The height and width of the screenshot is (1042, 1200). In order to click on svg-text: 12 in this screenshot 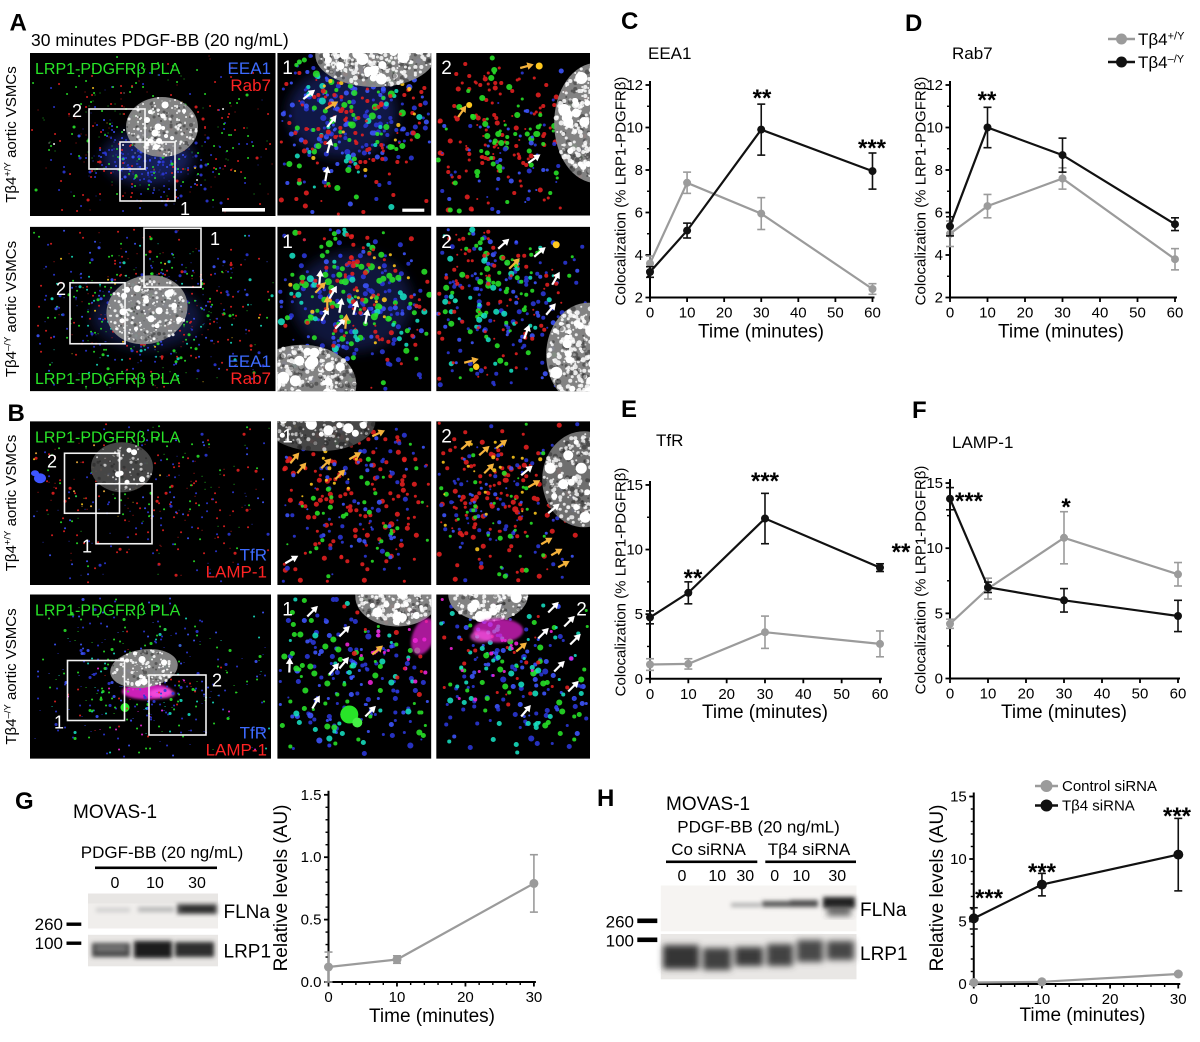, I will do `click(934, 85)`.